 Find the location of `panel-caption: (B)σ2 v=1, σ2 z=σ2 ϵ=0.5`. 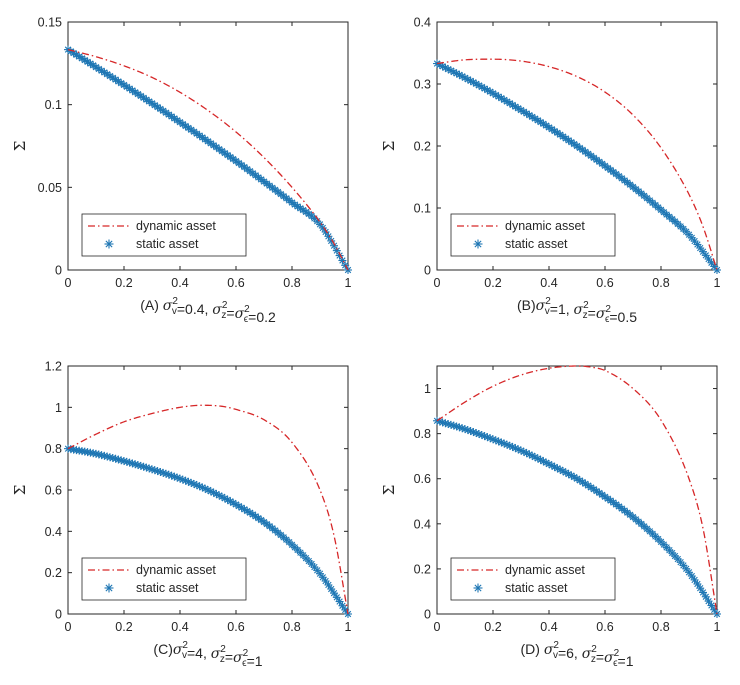

panel-caption: (B)σ2 v=1, σ2 z=σ2 ϵ=0.5 is located at coordinates (577, 310).